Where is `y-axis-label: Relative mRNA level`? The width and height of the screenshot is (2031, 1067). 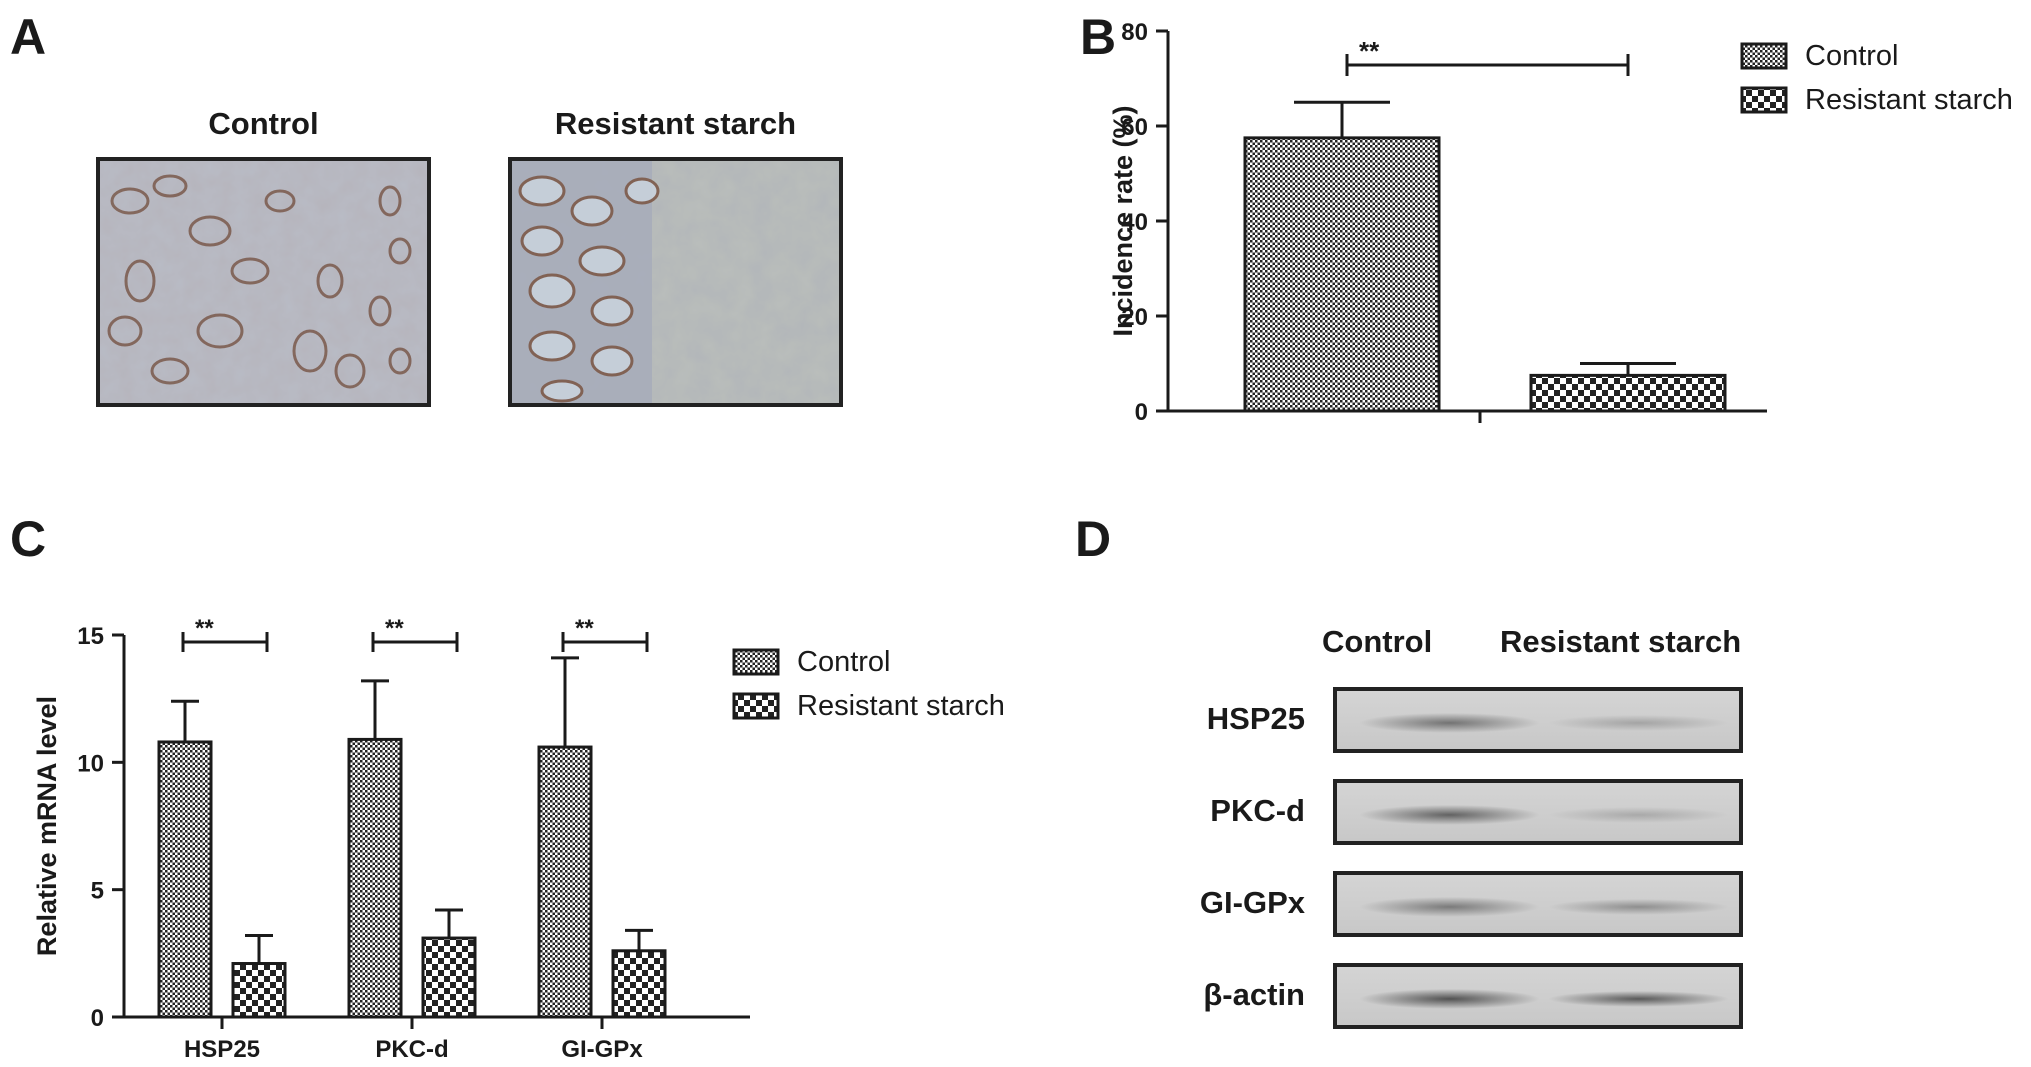
y-axis-label: Relative mRNA level is located at coordinates (47, 826).